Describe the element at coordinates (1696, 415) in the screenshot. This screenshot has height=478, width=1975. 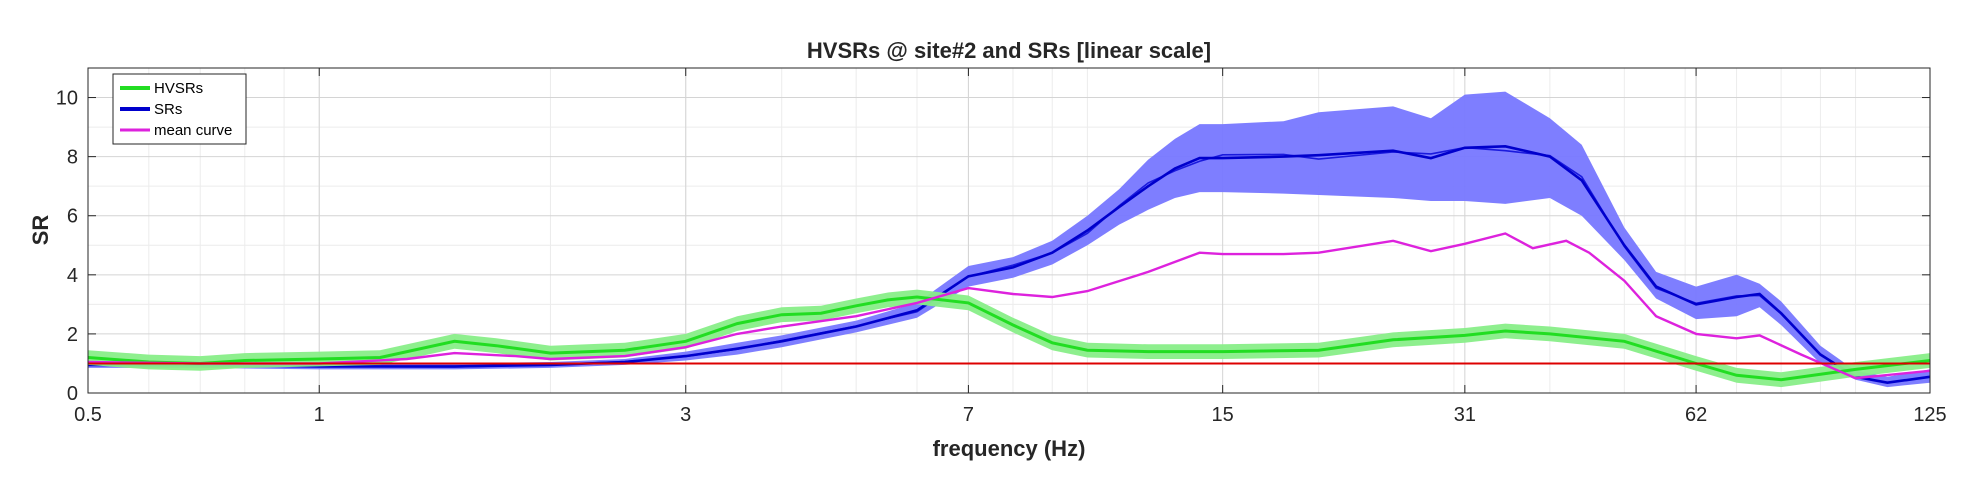
I see `x-tick-label: 62` at that location.